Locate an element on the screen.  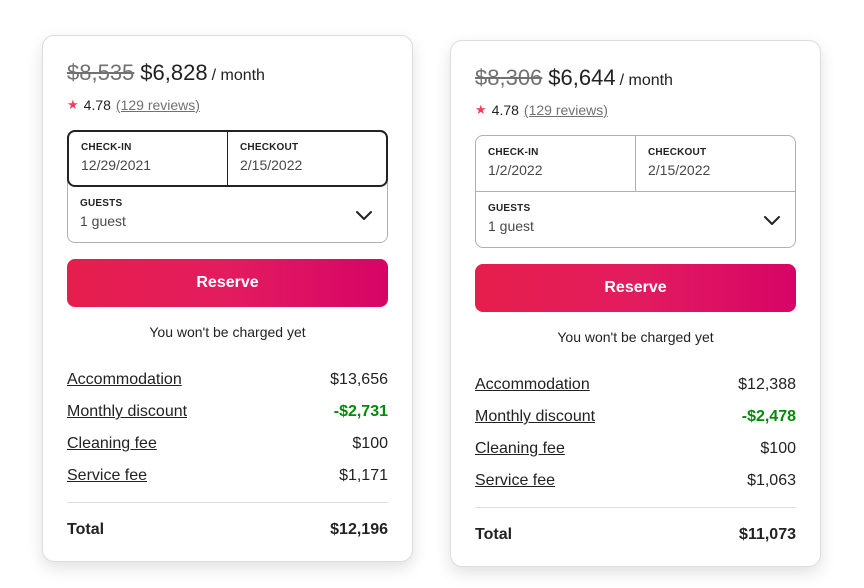
discounted-price: $6,828 is located at coordinates (174, 72).